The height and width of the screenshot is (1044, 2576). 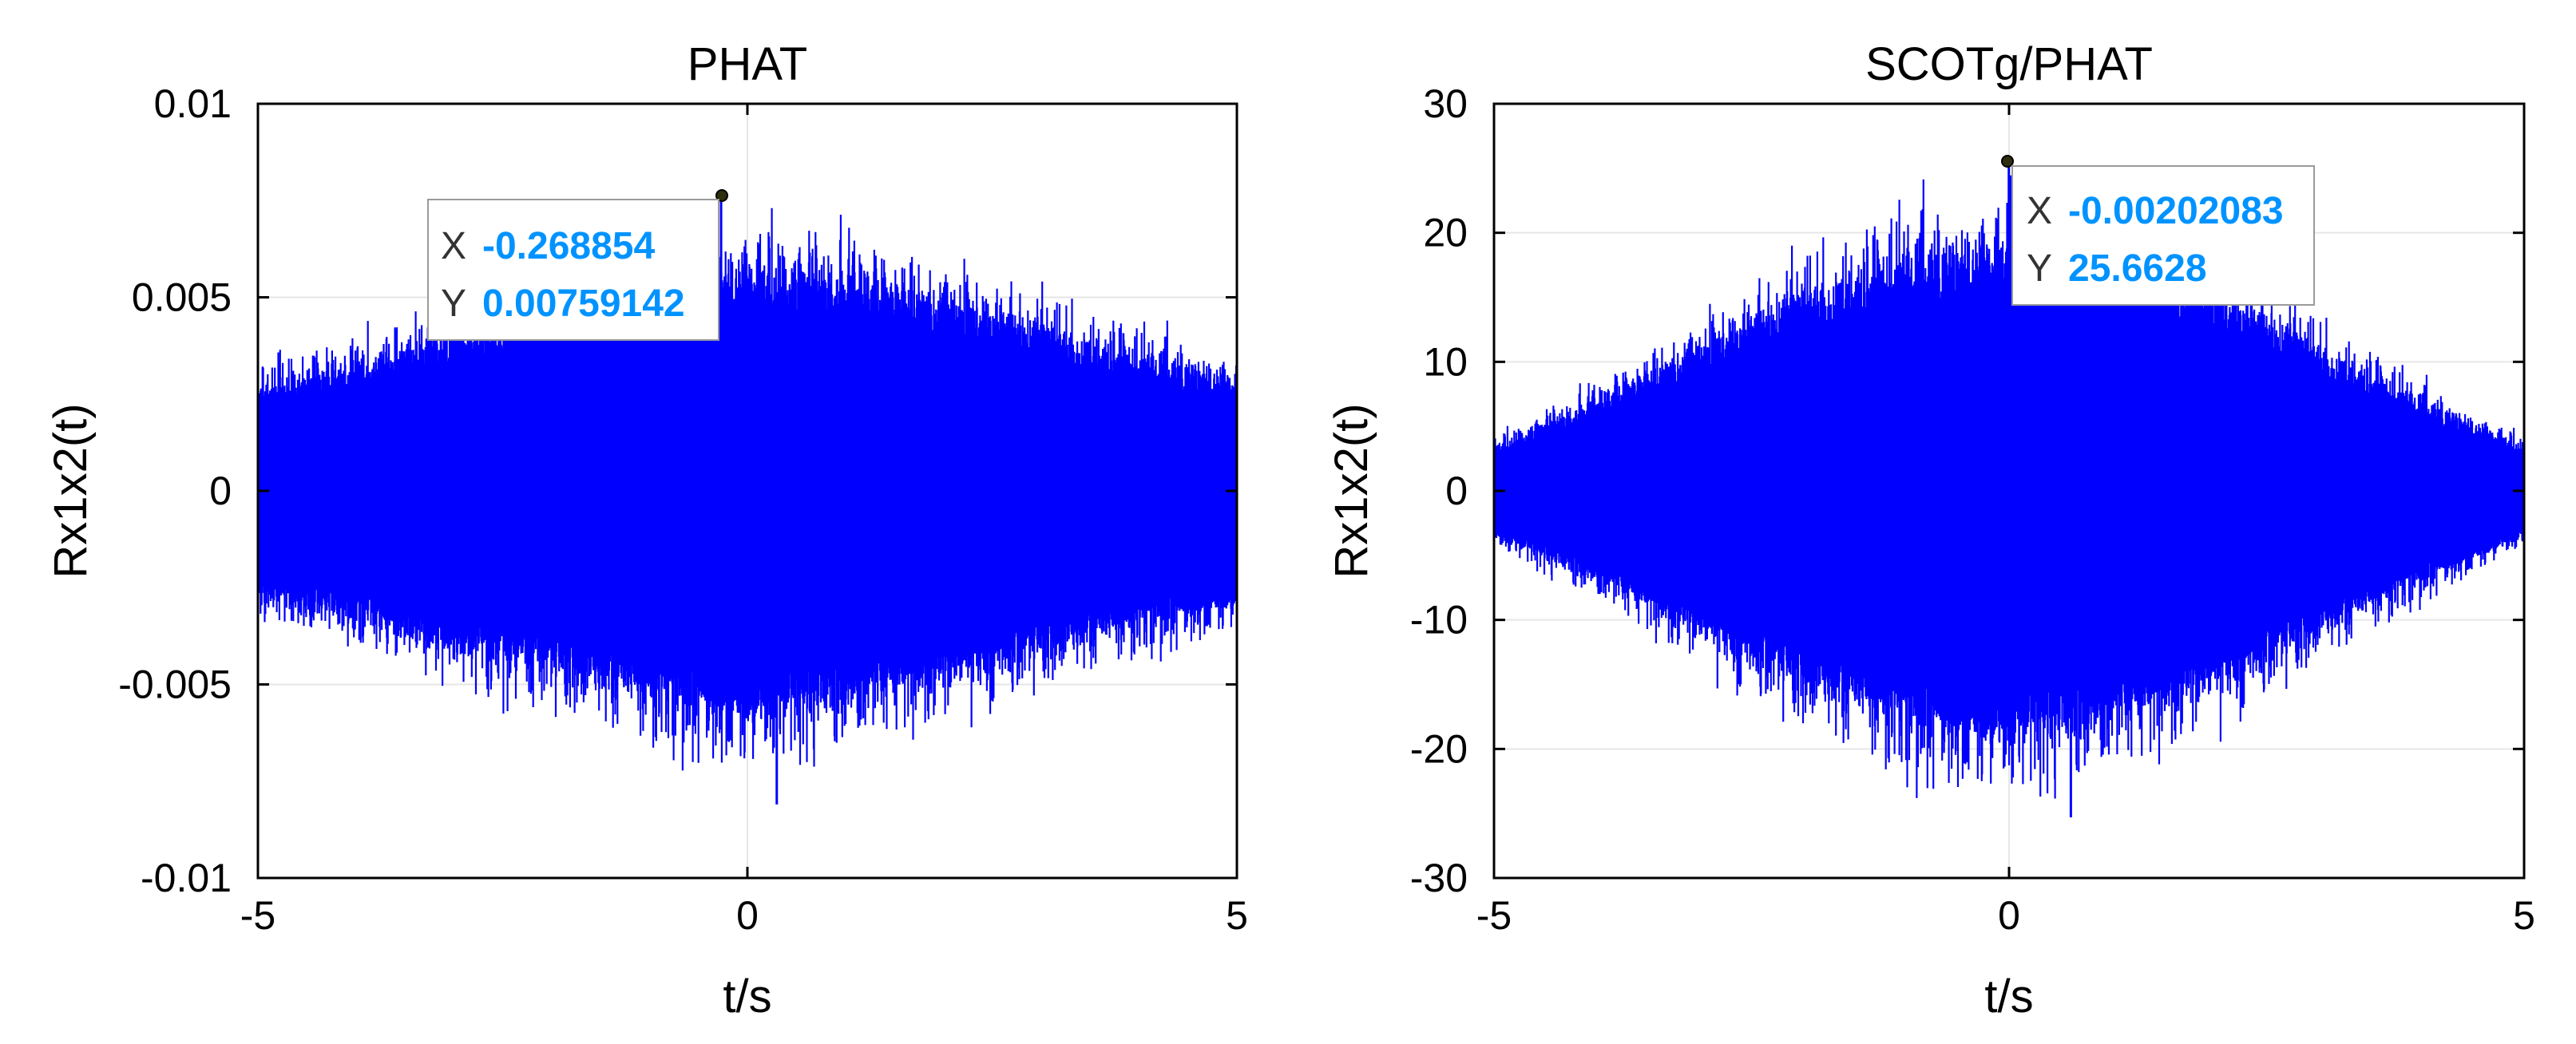 I want to click on plot-phat-datatip-y-value: 0.00759142, so click(x=584, y=304).